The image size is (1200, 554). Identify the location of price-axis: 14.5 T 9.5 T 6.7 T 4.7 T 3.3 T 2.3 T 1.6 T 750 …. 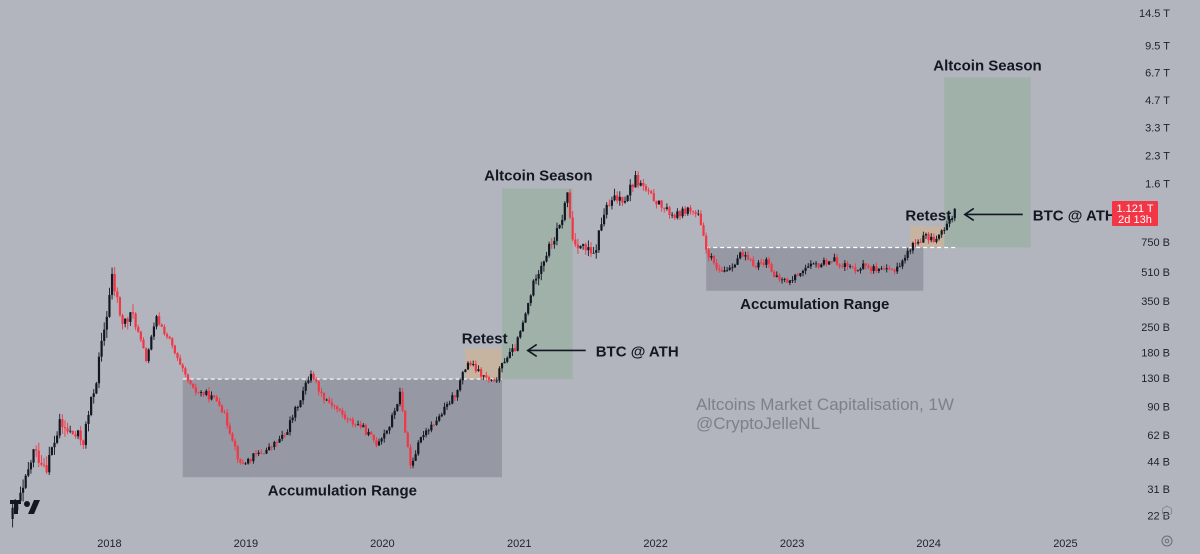
(1154, 265).